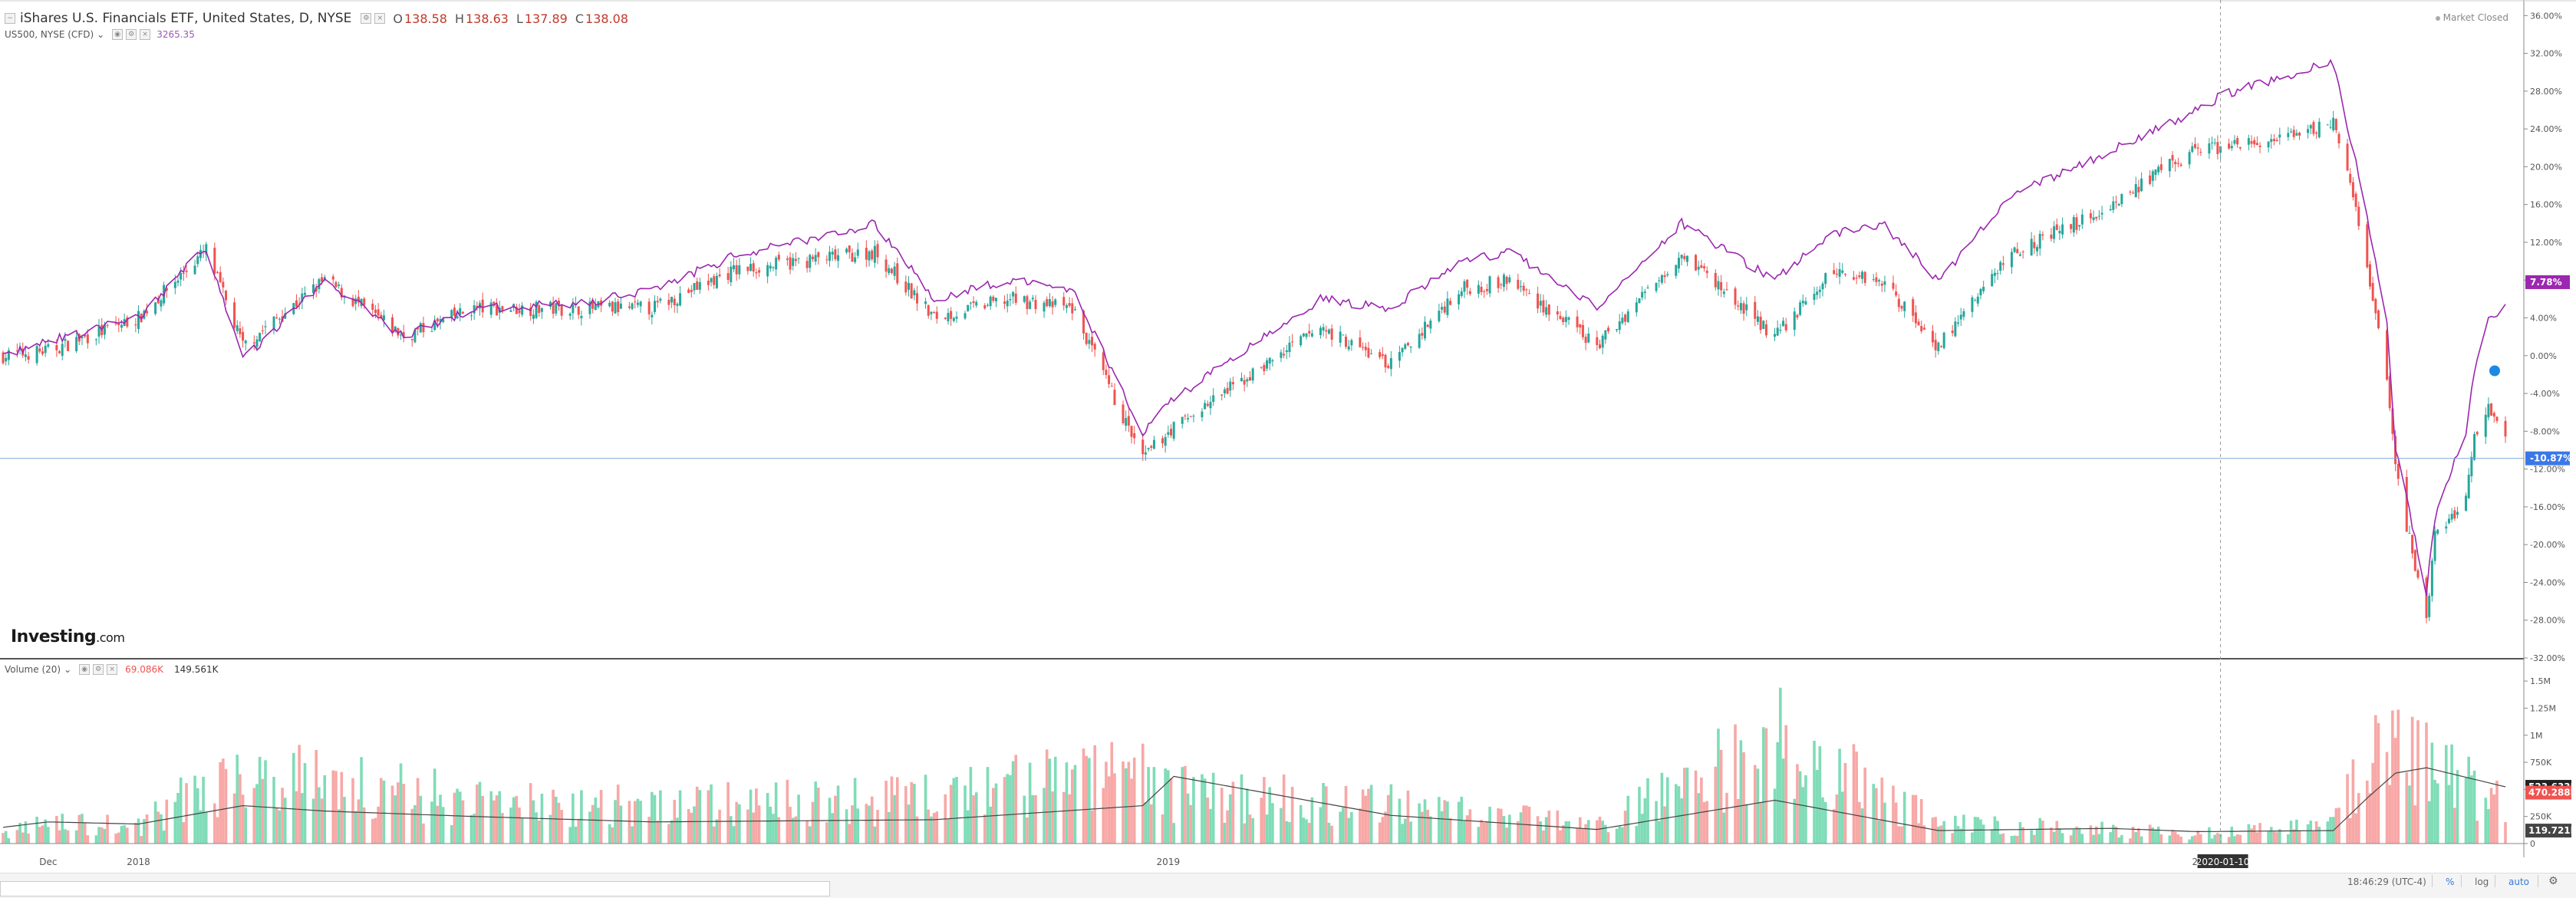 This screenshot has width=2576, height=898. I want to click on symbol-search-input, so click(415, 889).